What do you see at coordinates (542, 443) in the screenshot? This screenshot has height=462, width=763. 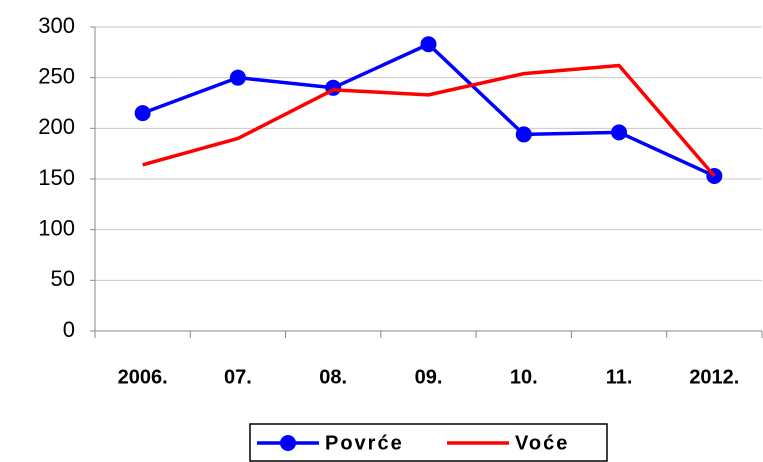 I see `legend-label: Voće` at bounding box center [542, 443].